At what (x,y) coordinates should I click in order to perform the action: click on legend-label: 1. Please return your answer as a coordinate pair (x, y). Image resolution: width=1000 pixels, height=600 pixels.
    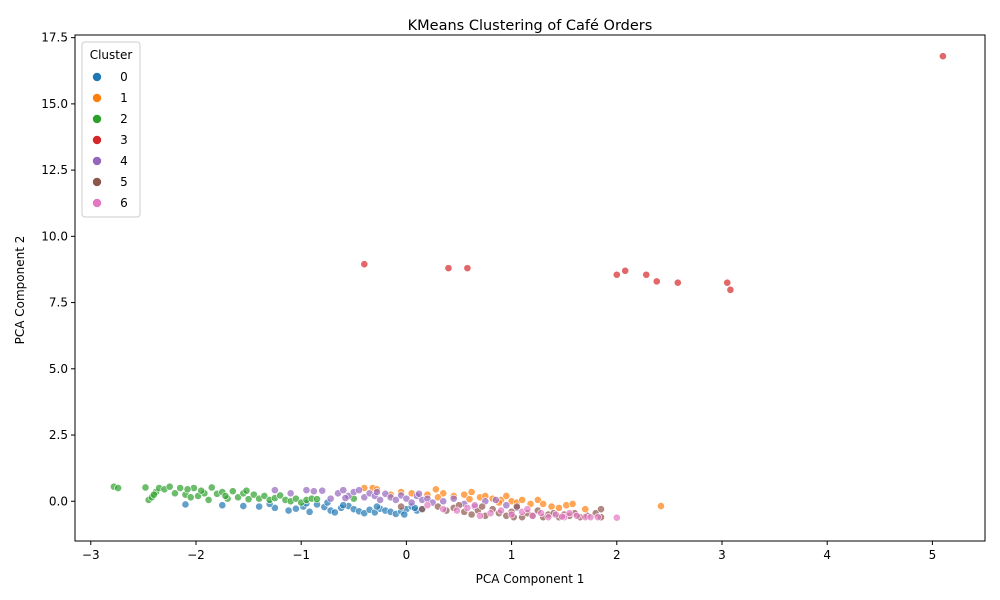
    Looking at the image, I should click on (124, 98).